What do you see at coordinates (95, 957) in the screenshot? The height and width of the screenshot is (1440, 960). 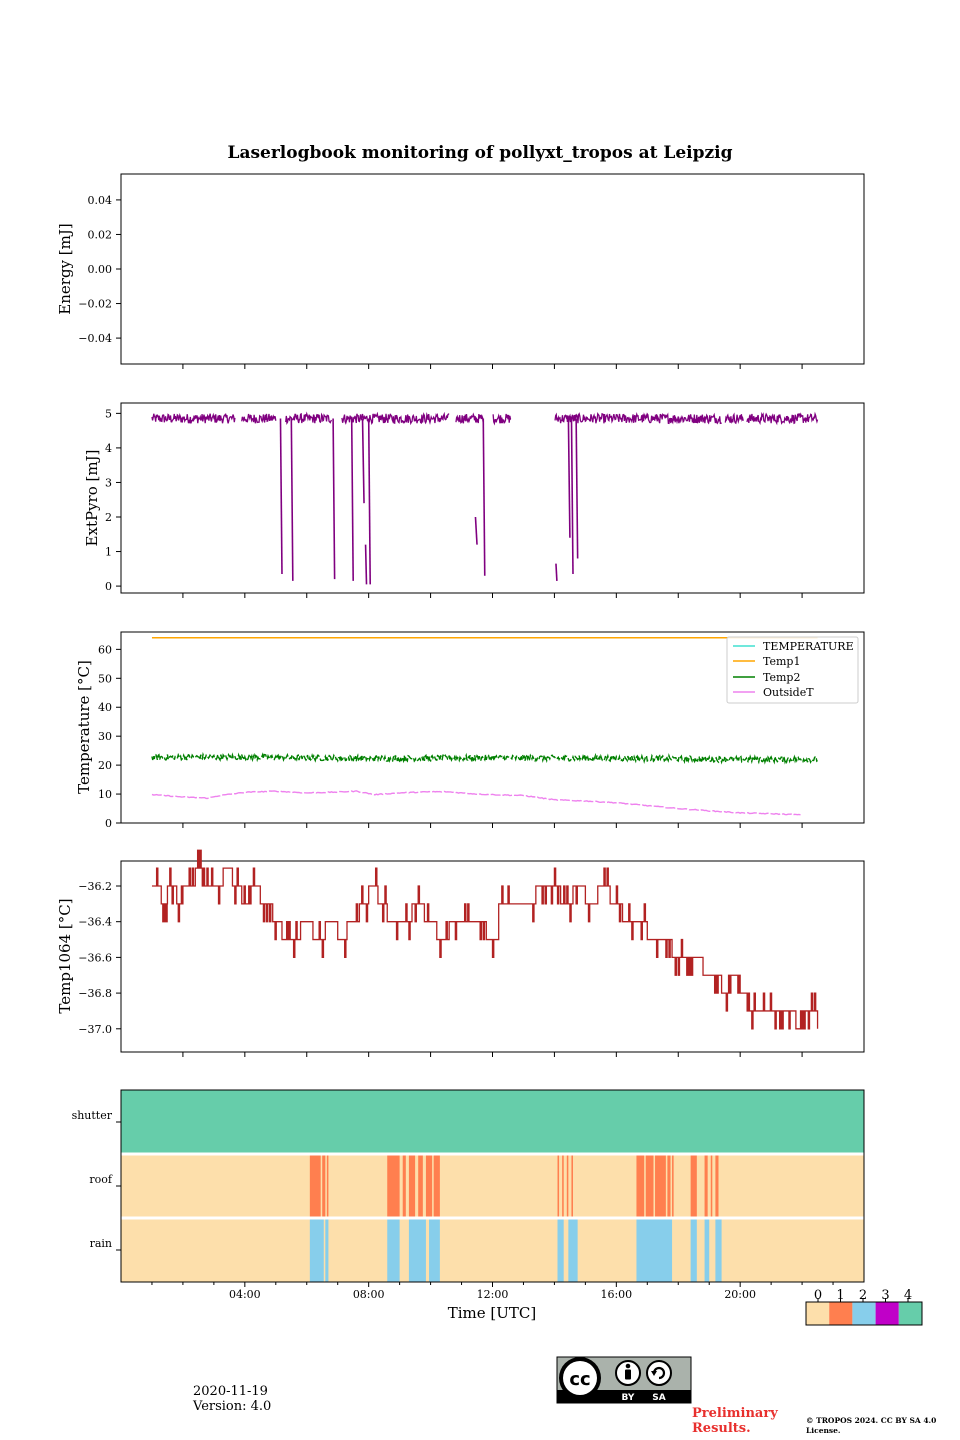 I see `temp1064-ytick-label: −36.6` at bounding box center [95, 957].